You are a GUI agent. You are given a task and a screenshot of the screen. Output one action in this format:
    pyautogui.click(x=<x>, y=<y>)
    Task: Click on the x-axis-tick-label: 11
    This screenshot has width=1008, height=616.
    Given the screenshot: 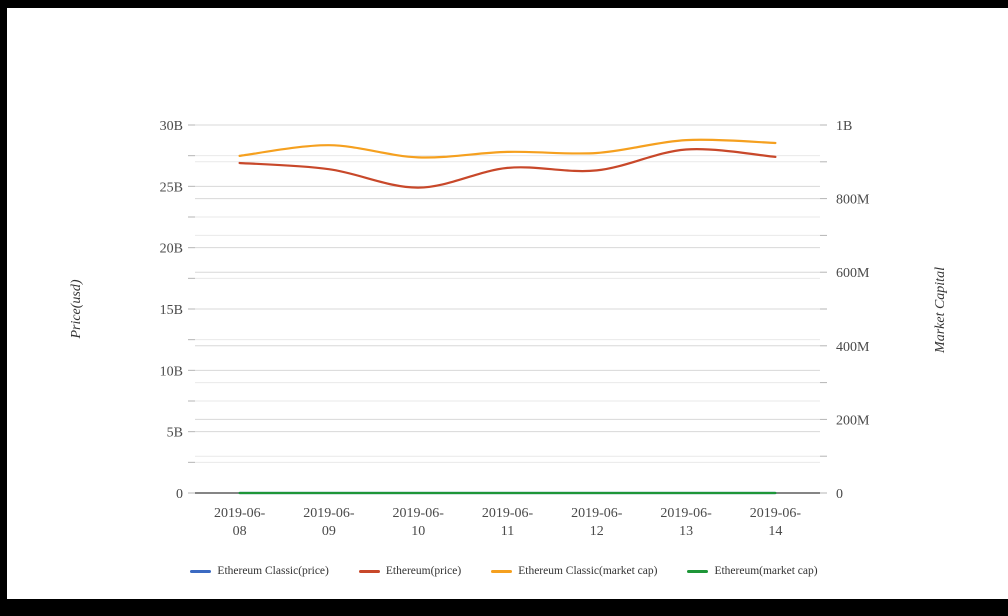 What is the action you would take?
    pyautogui.click(x=507, y=531)
    